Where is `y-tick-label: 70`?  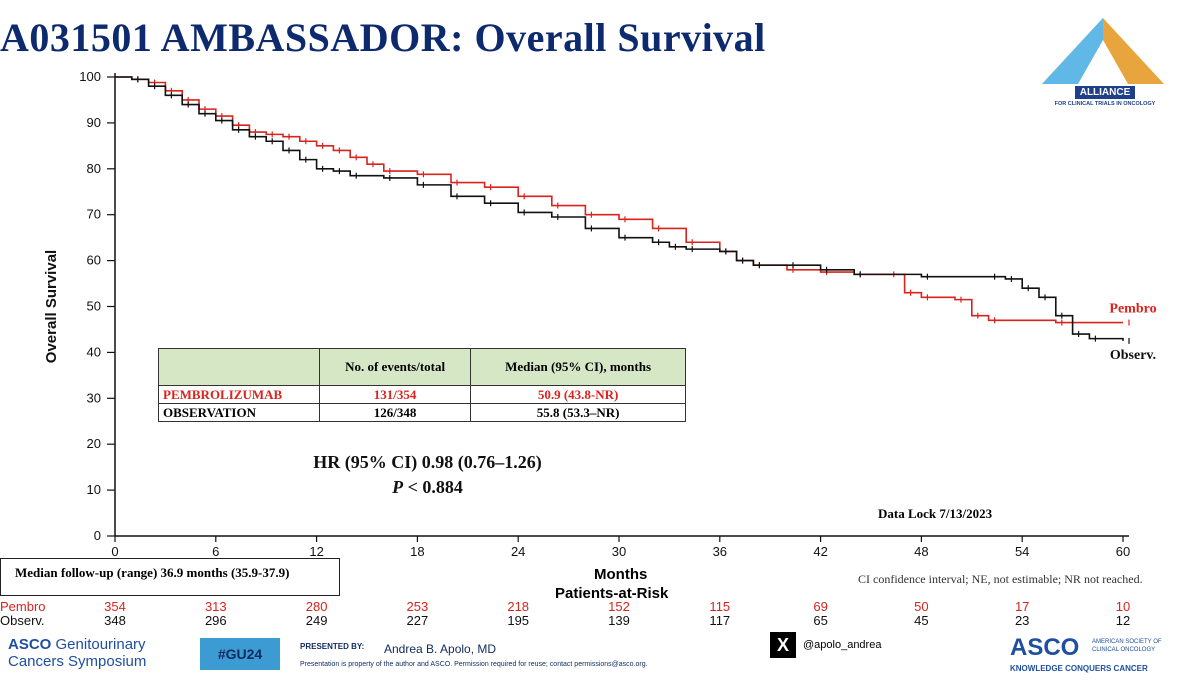 y-tick-label: 70 is located at coordinates (94, 214).